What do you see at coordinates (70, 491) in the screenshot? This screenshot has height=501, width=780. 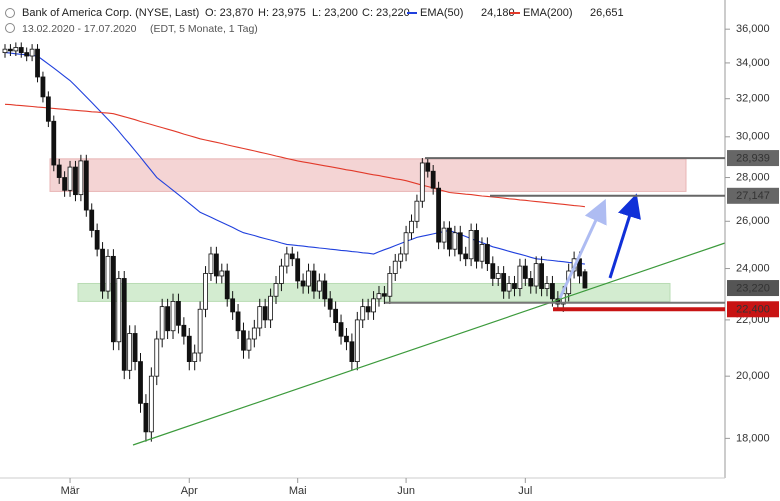 I see `x-tick-label: Mär` at bounding box center [70, 491].